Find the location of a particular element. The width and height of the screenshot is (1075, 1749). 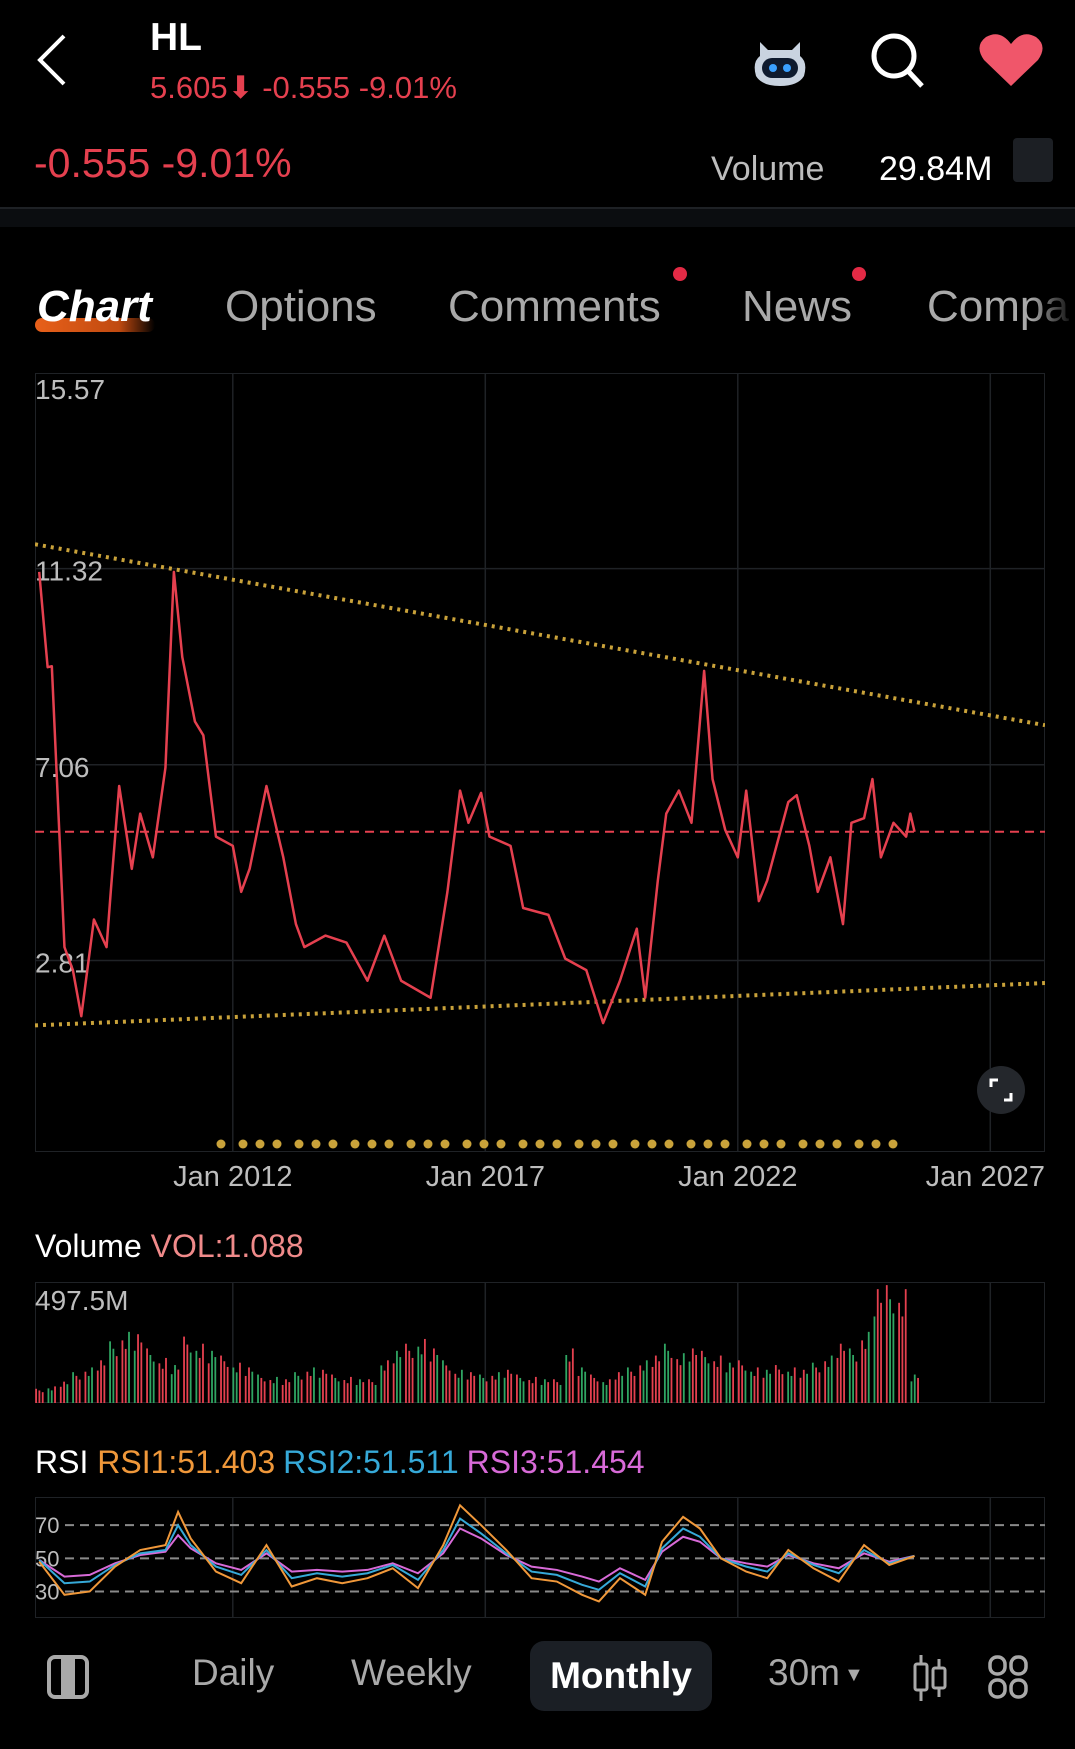

news-badge is located at coordinates (859, 274).